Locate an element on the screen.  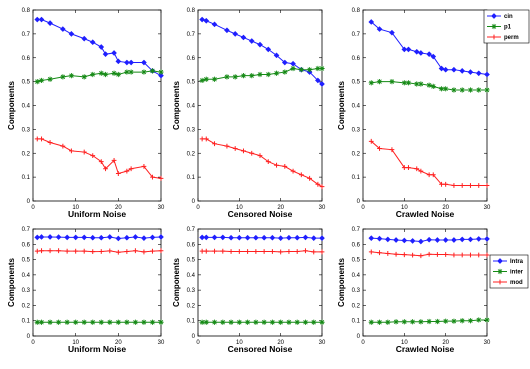
legend-entry: mod is located at coordinates (508, 282).